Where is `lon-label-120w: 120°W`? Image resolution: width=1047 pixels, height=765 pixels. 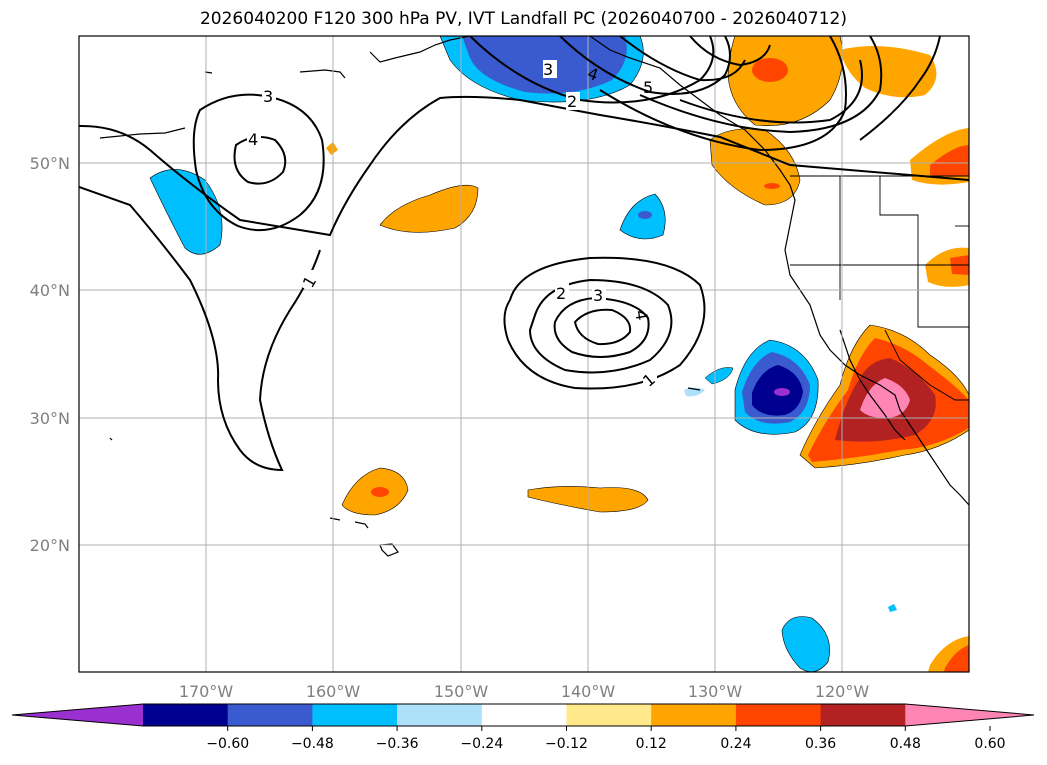
lon-label-120w: 120°W is located at coordinates (842, 691).